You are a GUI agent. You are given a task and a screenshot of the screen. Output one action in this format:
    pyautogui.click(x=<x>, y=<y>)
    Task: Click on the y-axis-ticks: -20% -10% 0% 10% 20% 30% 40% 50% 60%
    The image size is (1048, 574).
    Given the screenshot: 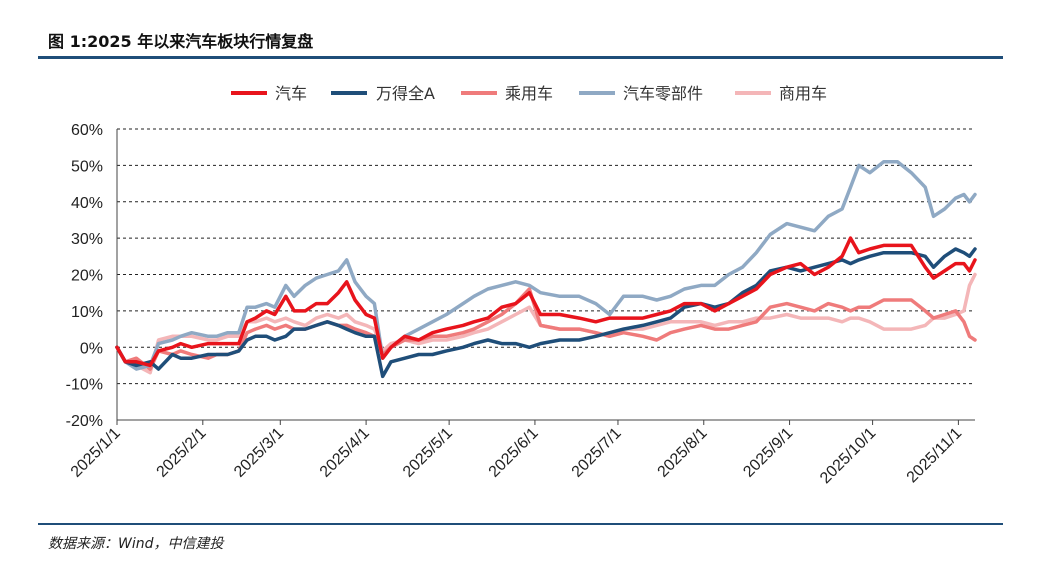 What is the action you would take?
    pyautogui.click(x=84, y=276)
    